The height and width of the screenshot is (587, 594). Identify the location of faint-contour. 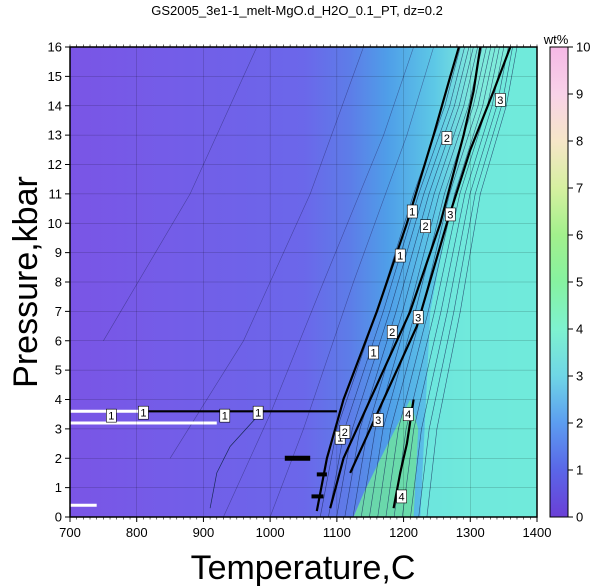
(180, 194).